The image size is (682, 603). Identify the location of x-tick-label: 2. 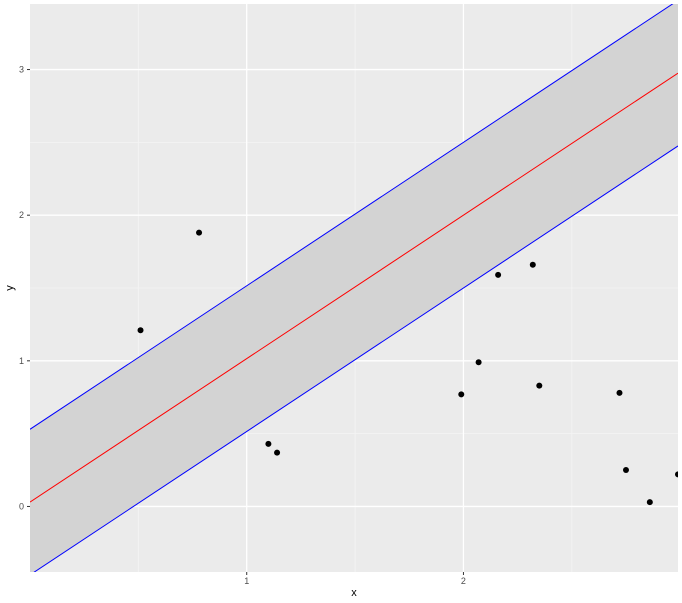
(463, 581).